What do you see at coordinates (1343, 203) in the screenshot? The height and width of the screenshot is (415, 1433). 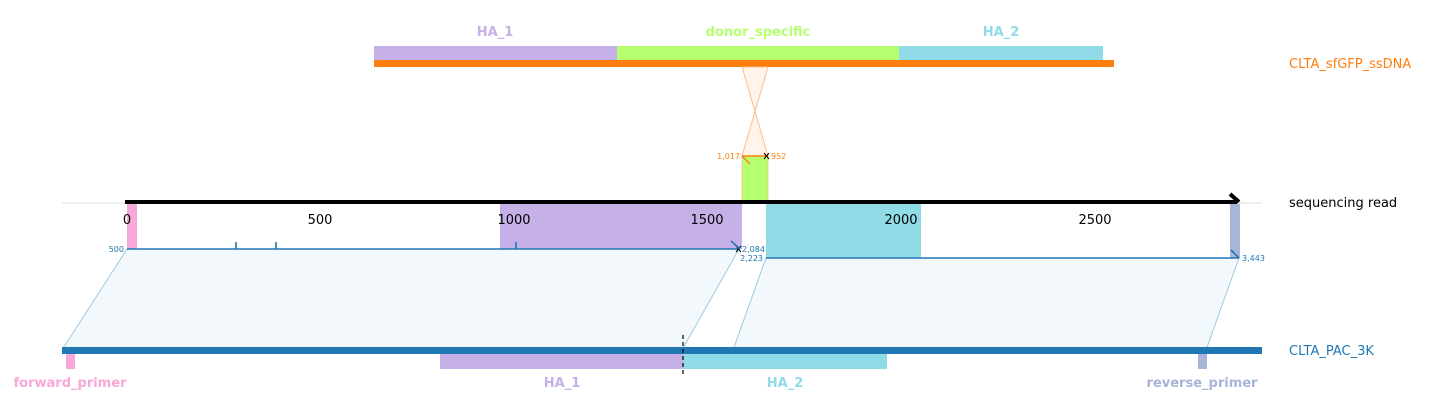 I see `read-name: sequencing read` at bounding box center [1343, 203].